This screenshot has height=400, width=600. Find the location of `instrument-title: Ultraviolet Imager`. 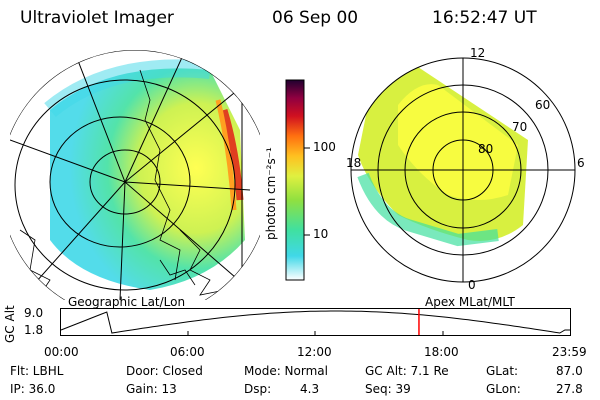

instrument-title: Ultraviolet Imager is located at coordinates (97, 18).